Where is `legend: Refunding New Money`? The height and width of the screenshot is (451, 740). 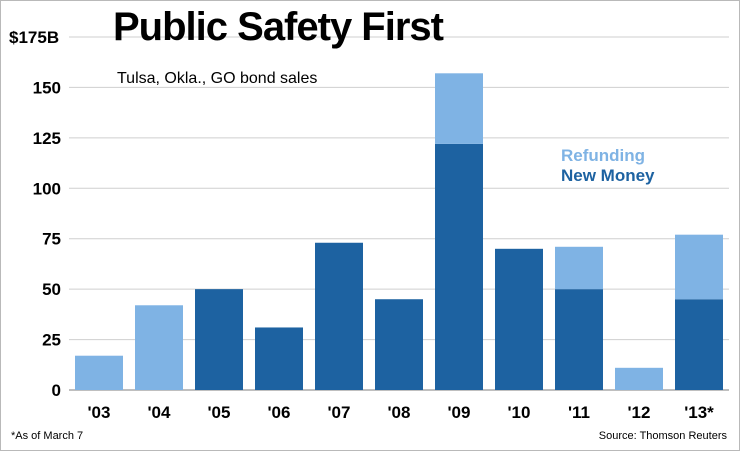
legend: Refunding New Money is located at coordinates (608, 166).